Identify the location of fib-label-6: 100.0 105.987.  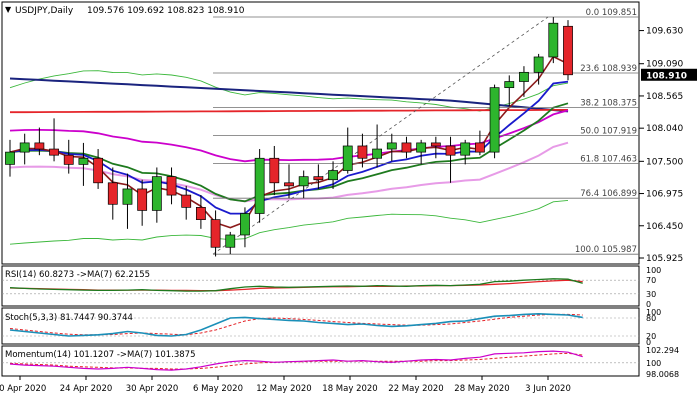
(606, 250).